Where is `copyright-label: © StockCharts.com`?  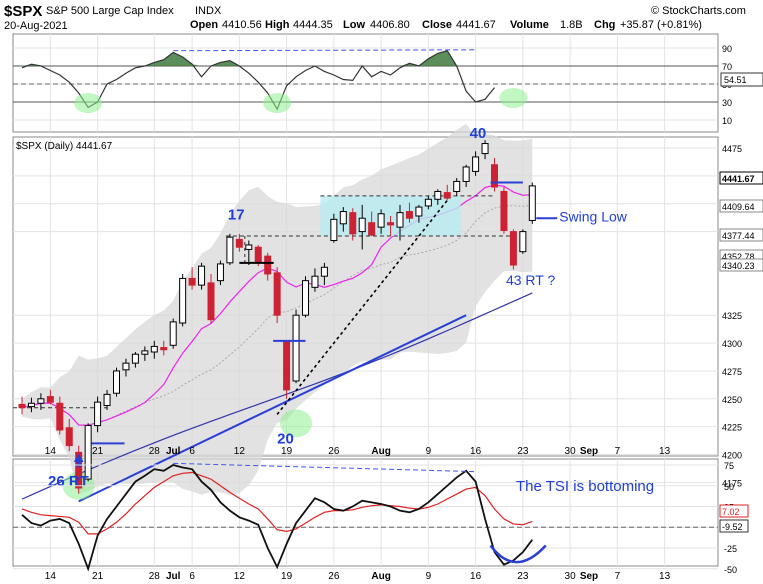
copyright-label: © StockCharts.com is located at coordinates (698, 11).